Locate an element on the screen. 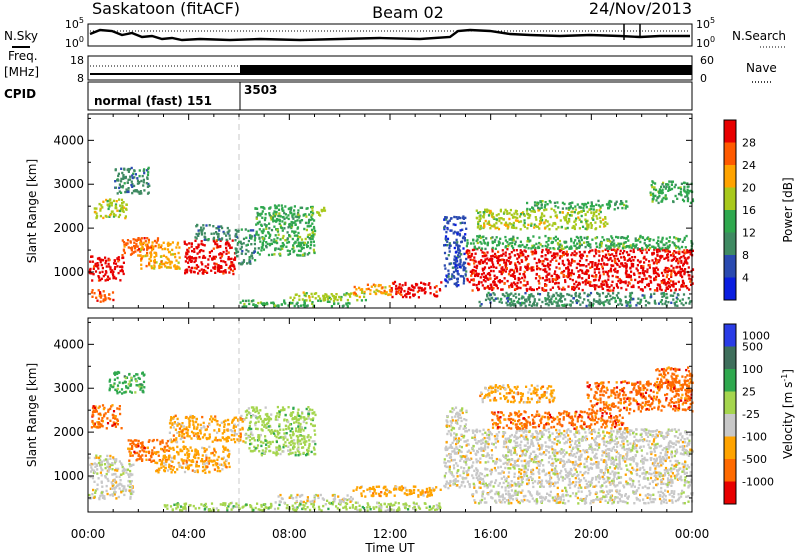 Image resolution: width=800 pixels, height=558 pixels. cpid-label: CPID is located at coordinates (20, 94).